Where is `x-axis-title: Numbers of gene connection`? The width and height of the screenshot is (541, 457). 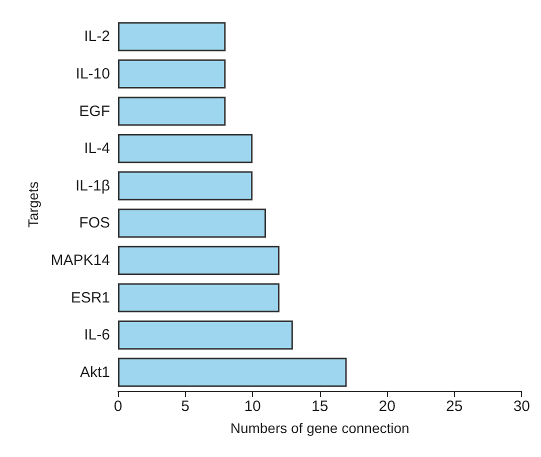 x-axis-title: Numbers of gene connection is located at coordinates (320, 428).